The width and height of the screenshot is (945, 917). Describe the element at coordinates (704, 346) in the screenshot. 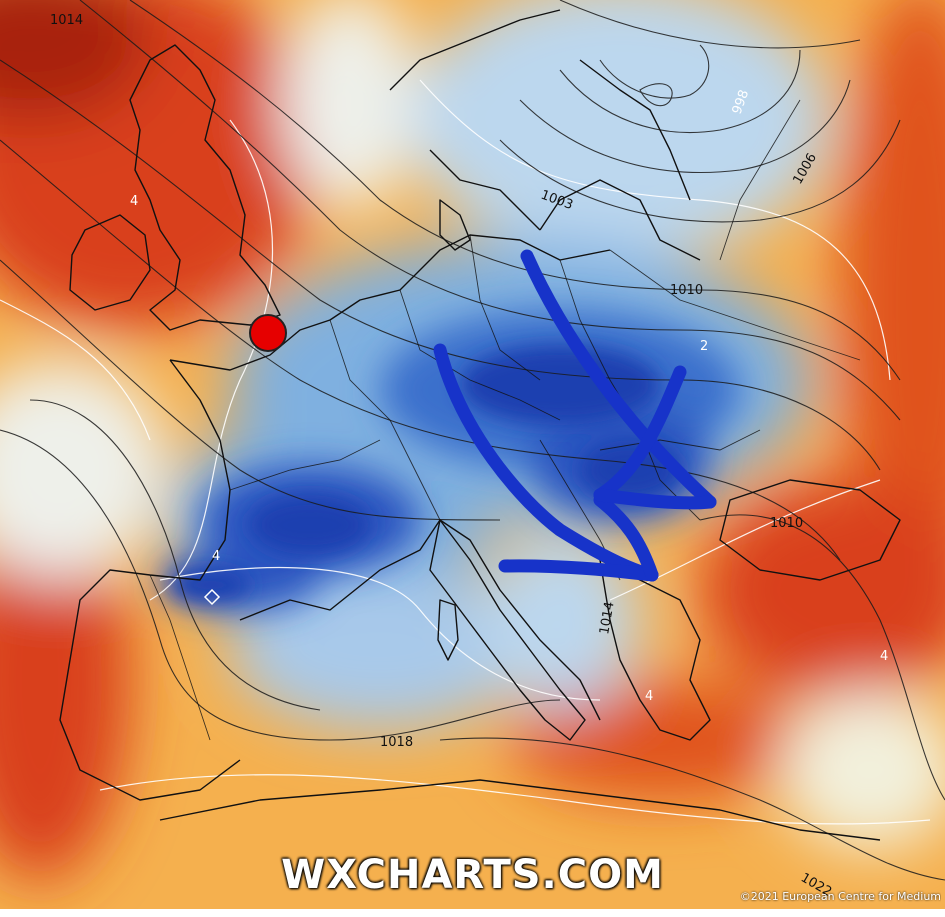

I see `temp-label: 2` at that location.